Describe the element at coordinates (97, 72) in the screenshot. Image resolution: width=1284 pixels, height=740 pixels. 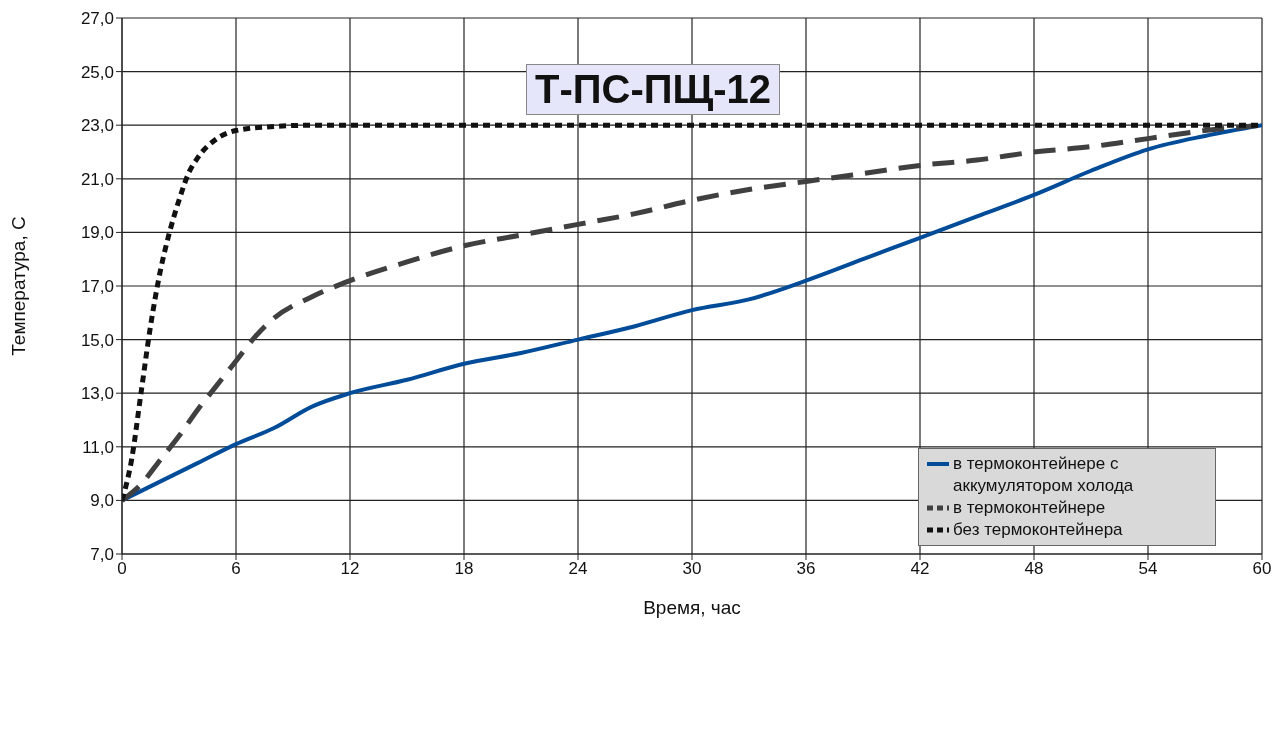
I see `y-tick-label: 25,0` at that location.